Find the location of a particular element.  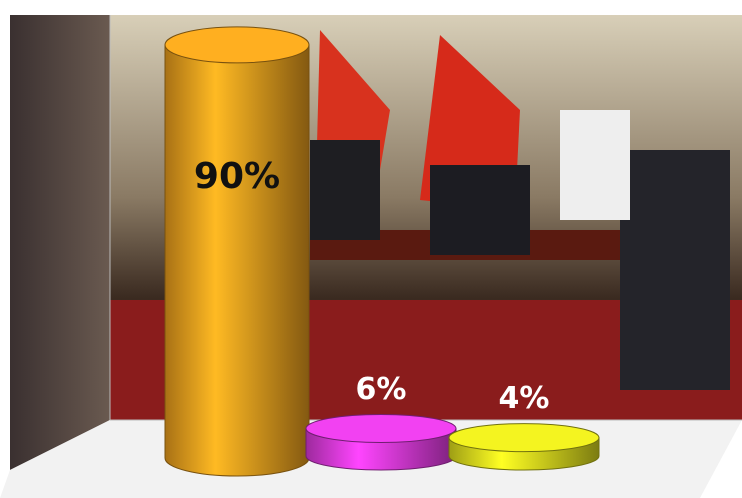

value-label: 4% is located at coordinates (524, 398).